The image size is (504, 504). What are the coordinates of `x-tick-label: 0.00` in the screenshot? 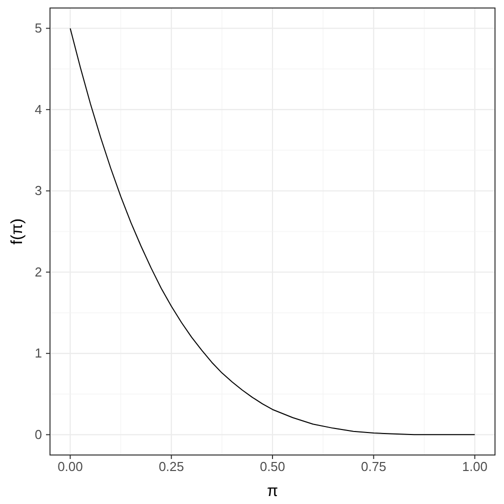 It's located at (70, 466).